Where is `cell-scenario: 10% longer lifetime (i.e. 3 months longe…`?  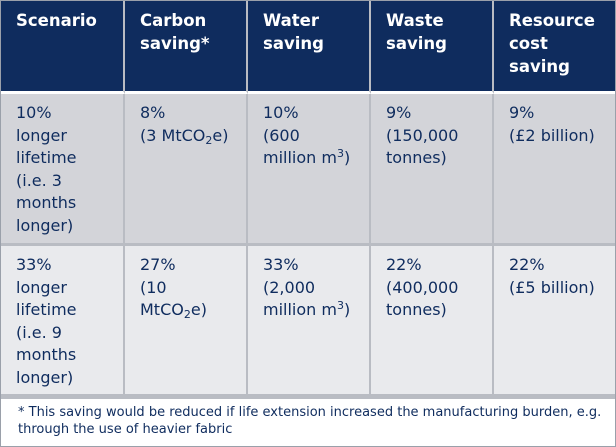
cell-scenario: 10% longer lifetime (i.e. 3 months longe… is located at coordinates (63, 170).